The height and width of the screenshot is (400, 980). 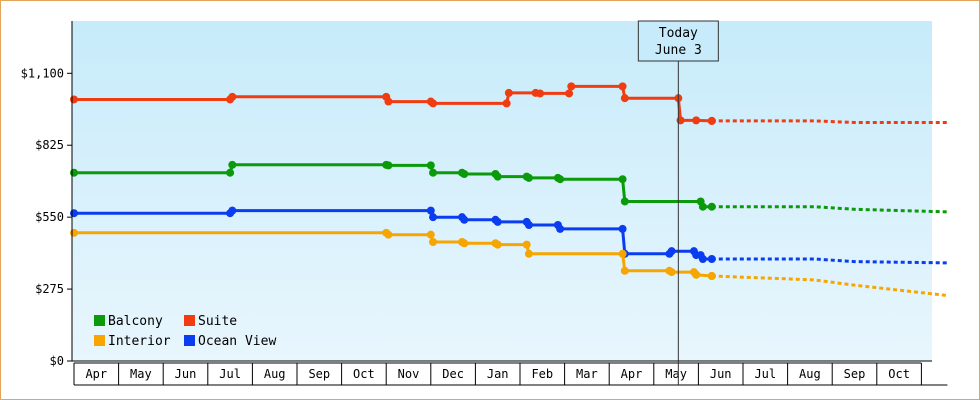 I want to click on series-balcony, so click(x=509, y=187).